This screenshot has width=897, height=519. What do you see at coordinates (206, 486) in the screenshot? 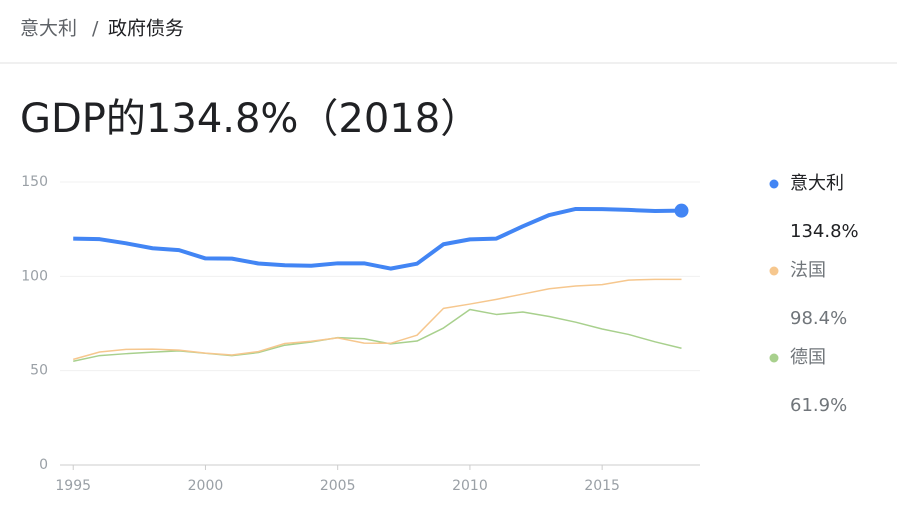
I see `x-tick-label: 2000` at bounding box center [206, 486].